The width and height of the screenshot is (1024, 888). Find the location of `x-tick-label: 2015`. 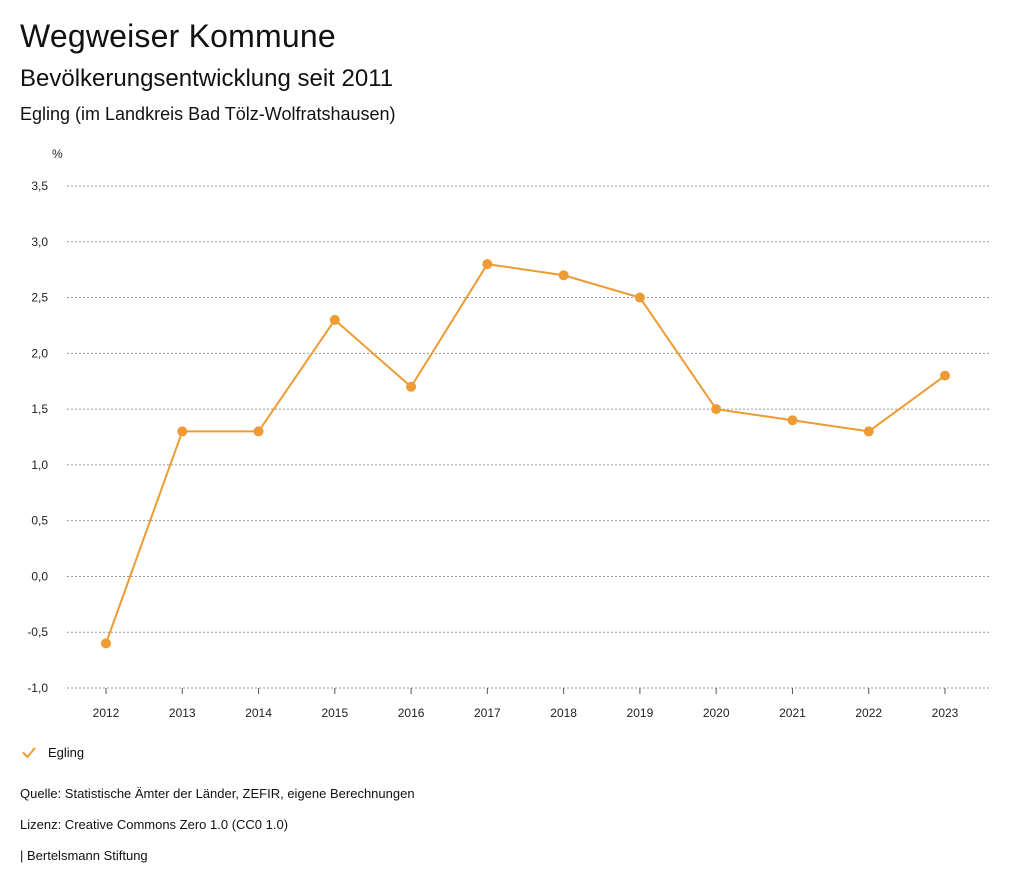

x-tick-label: 2015 is located at coordinates (334, 713).